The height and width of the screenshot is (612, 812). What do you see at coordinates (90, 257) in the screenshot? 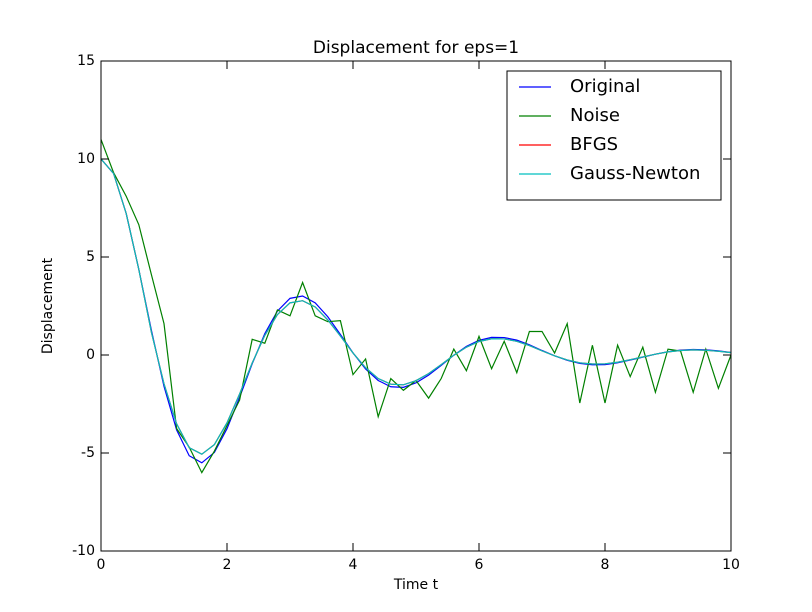
I see `y-tick-label: 5` at bounding box center [90, 257].